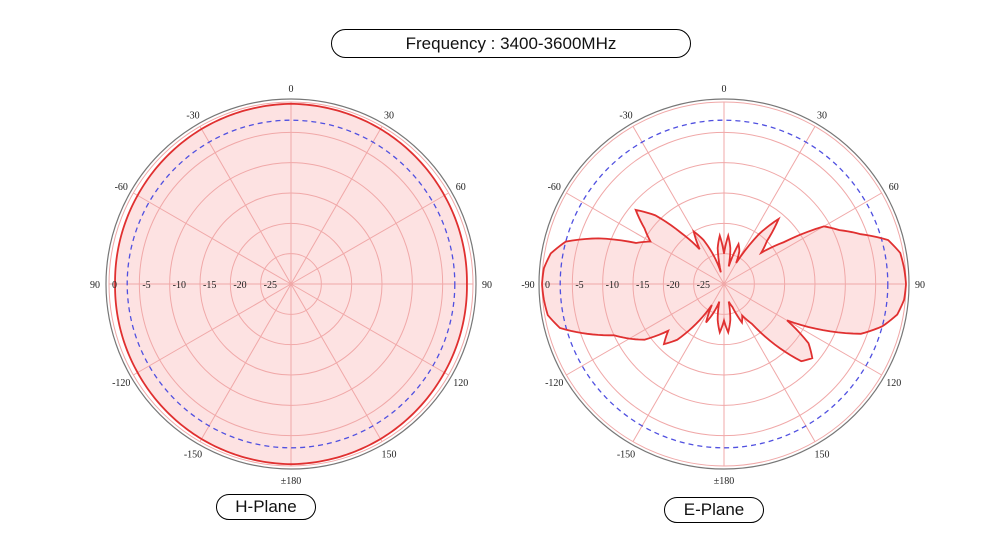 This screenshot has width=1000, height=550. Describe the element at coordinates (527, 285) in the screenshot. I see `chart-1-angle-label: -90` at that location.